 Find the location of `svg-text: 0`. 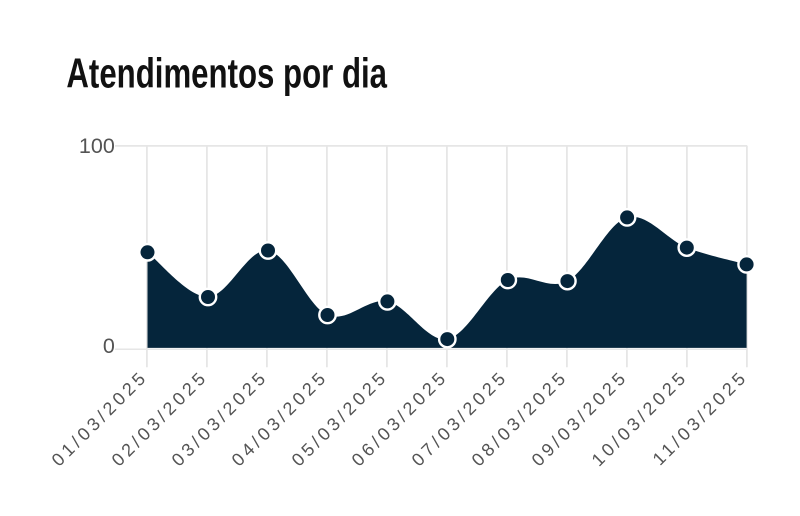

svg-text: 0 is located at coordinates (109, 346).